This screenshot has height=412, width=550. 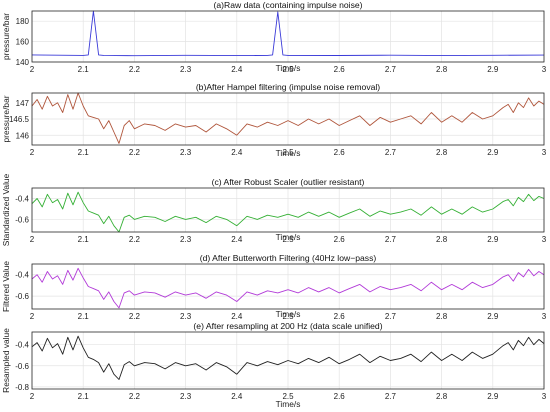 What do you see at coordinates (22, 387) in the screenshot?
I see `y-tick-label: -0.8` at bounding box center [22, 387].